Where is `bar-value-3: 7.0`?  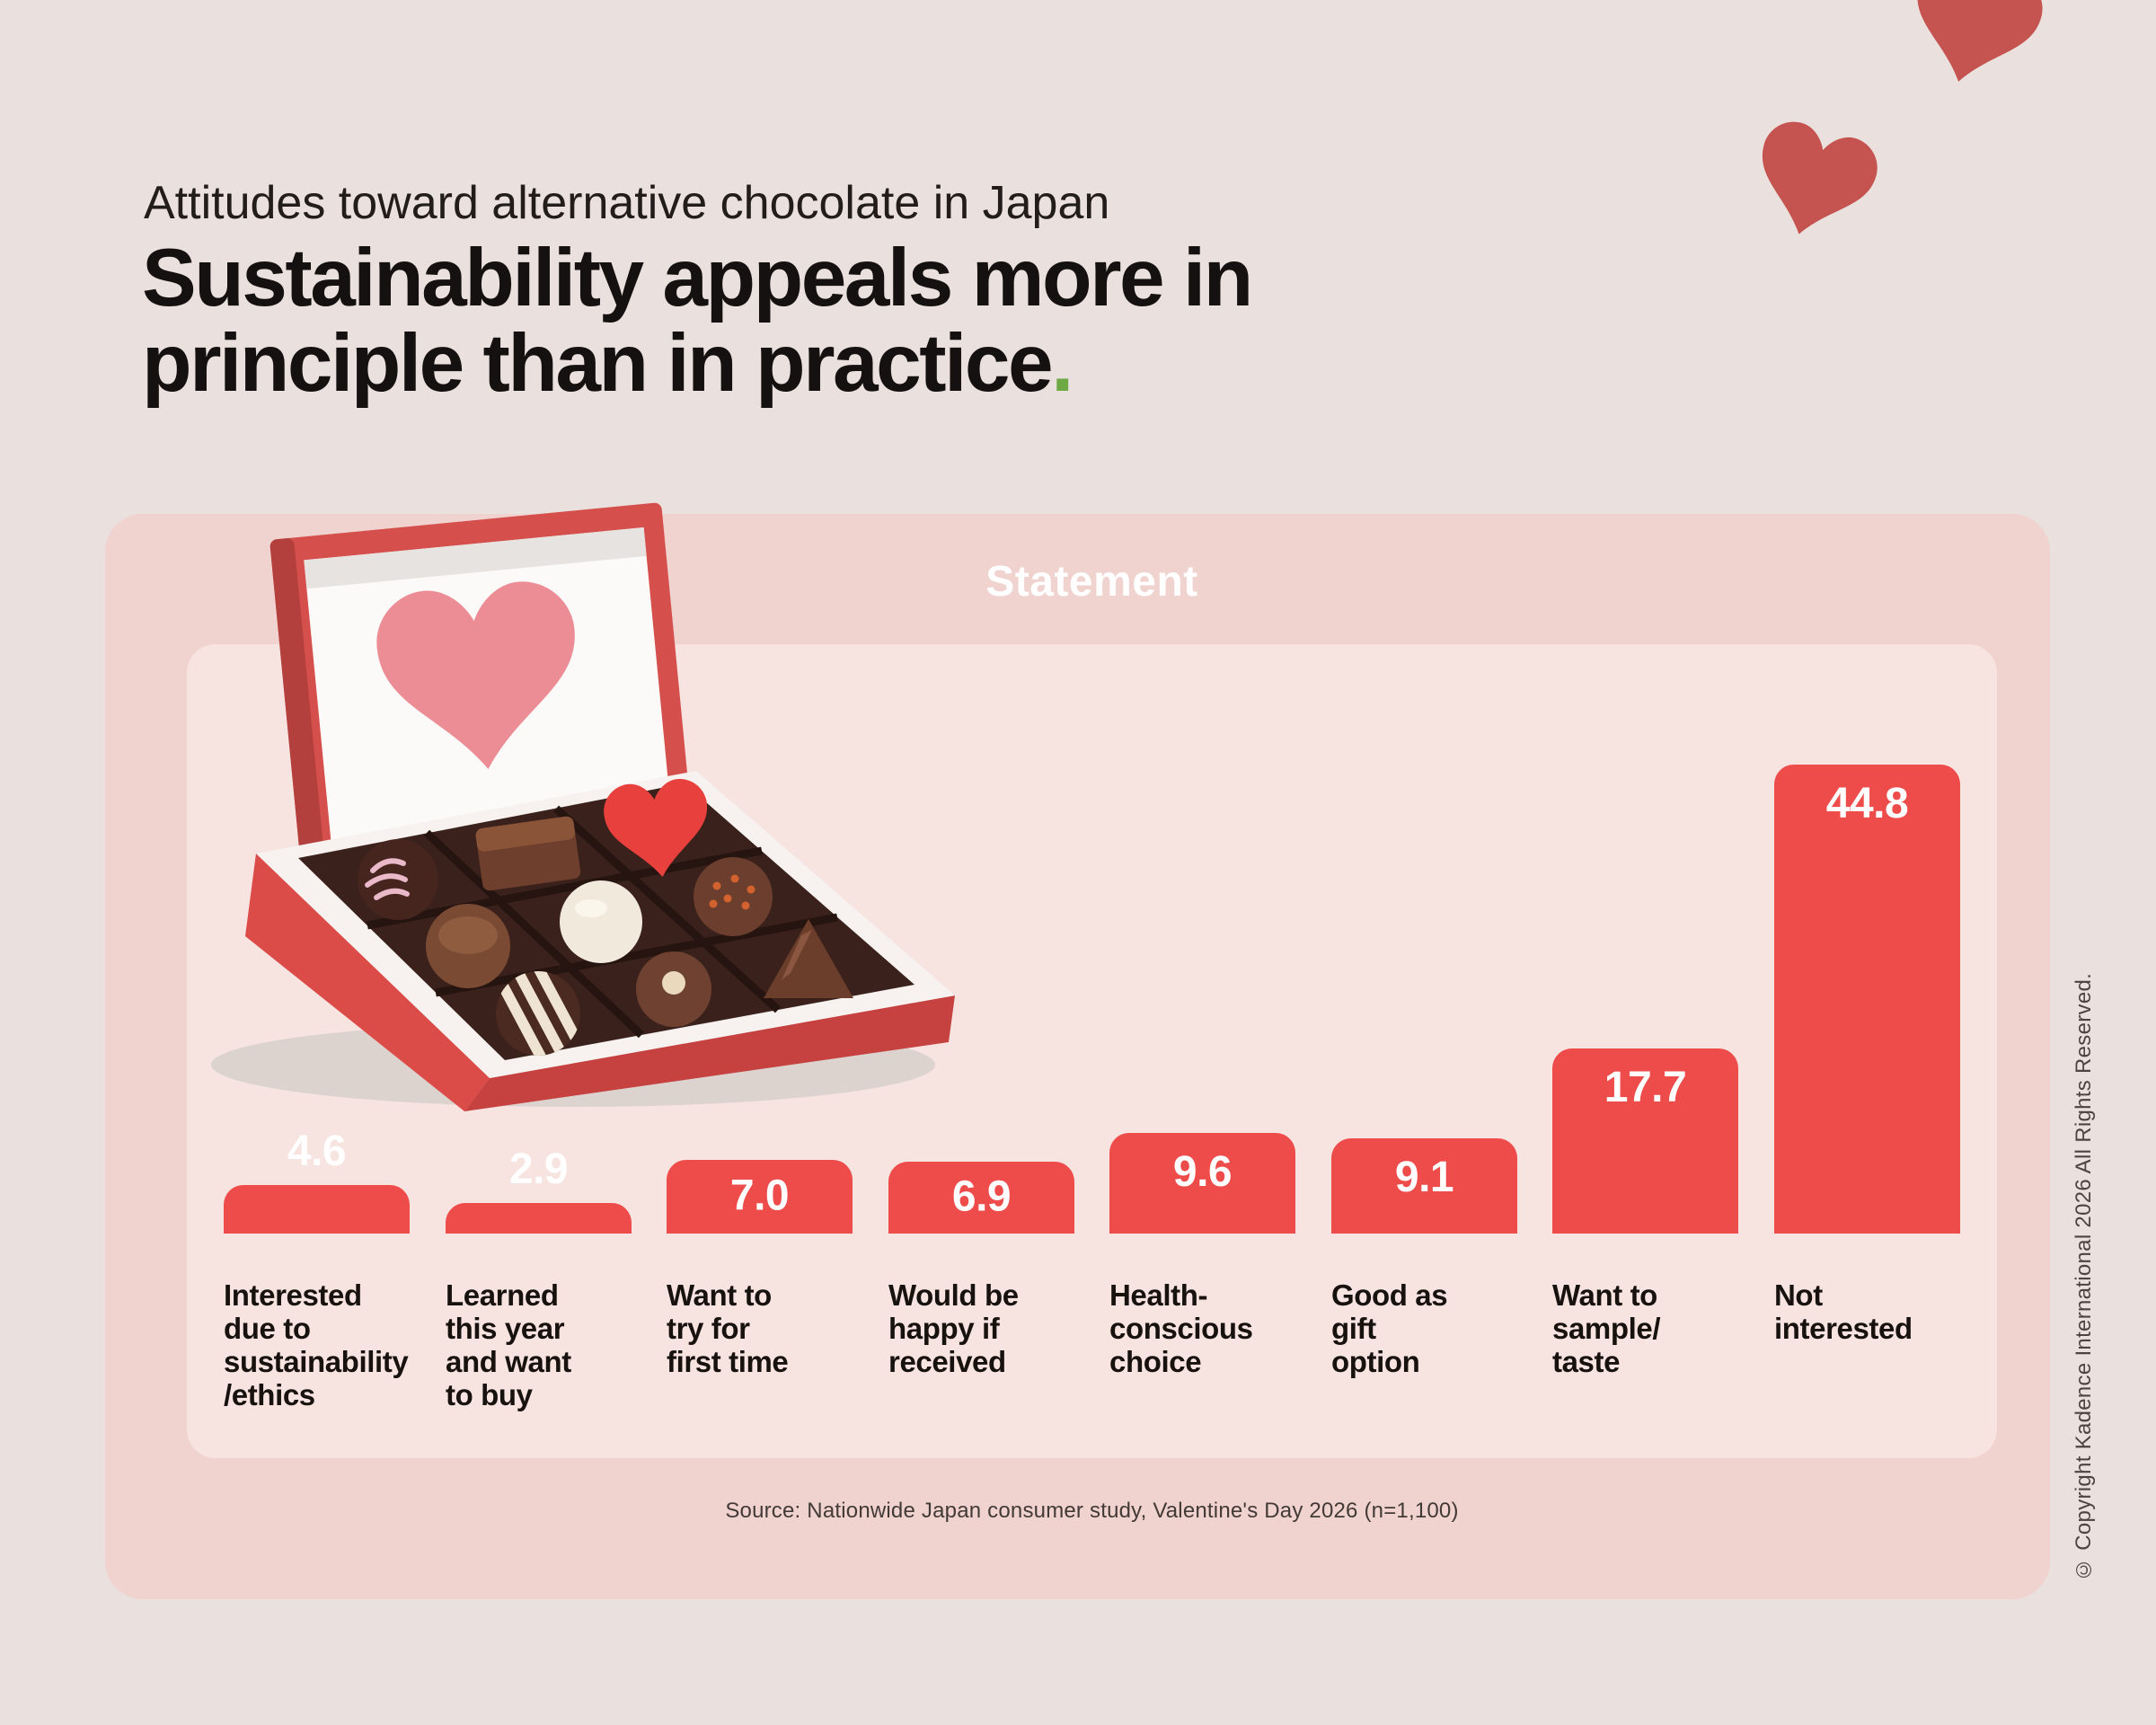 bar-value-3: 7.0 is located at coordinates (759, 1196).